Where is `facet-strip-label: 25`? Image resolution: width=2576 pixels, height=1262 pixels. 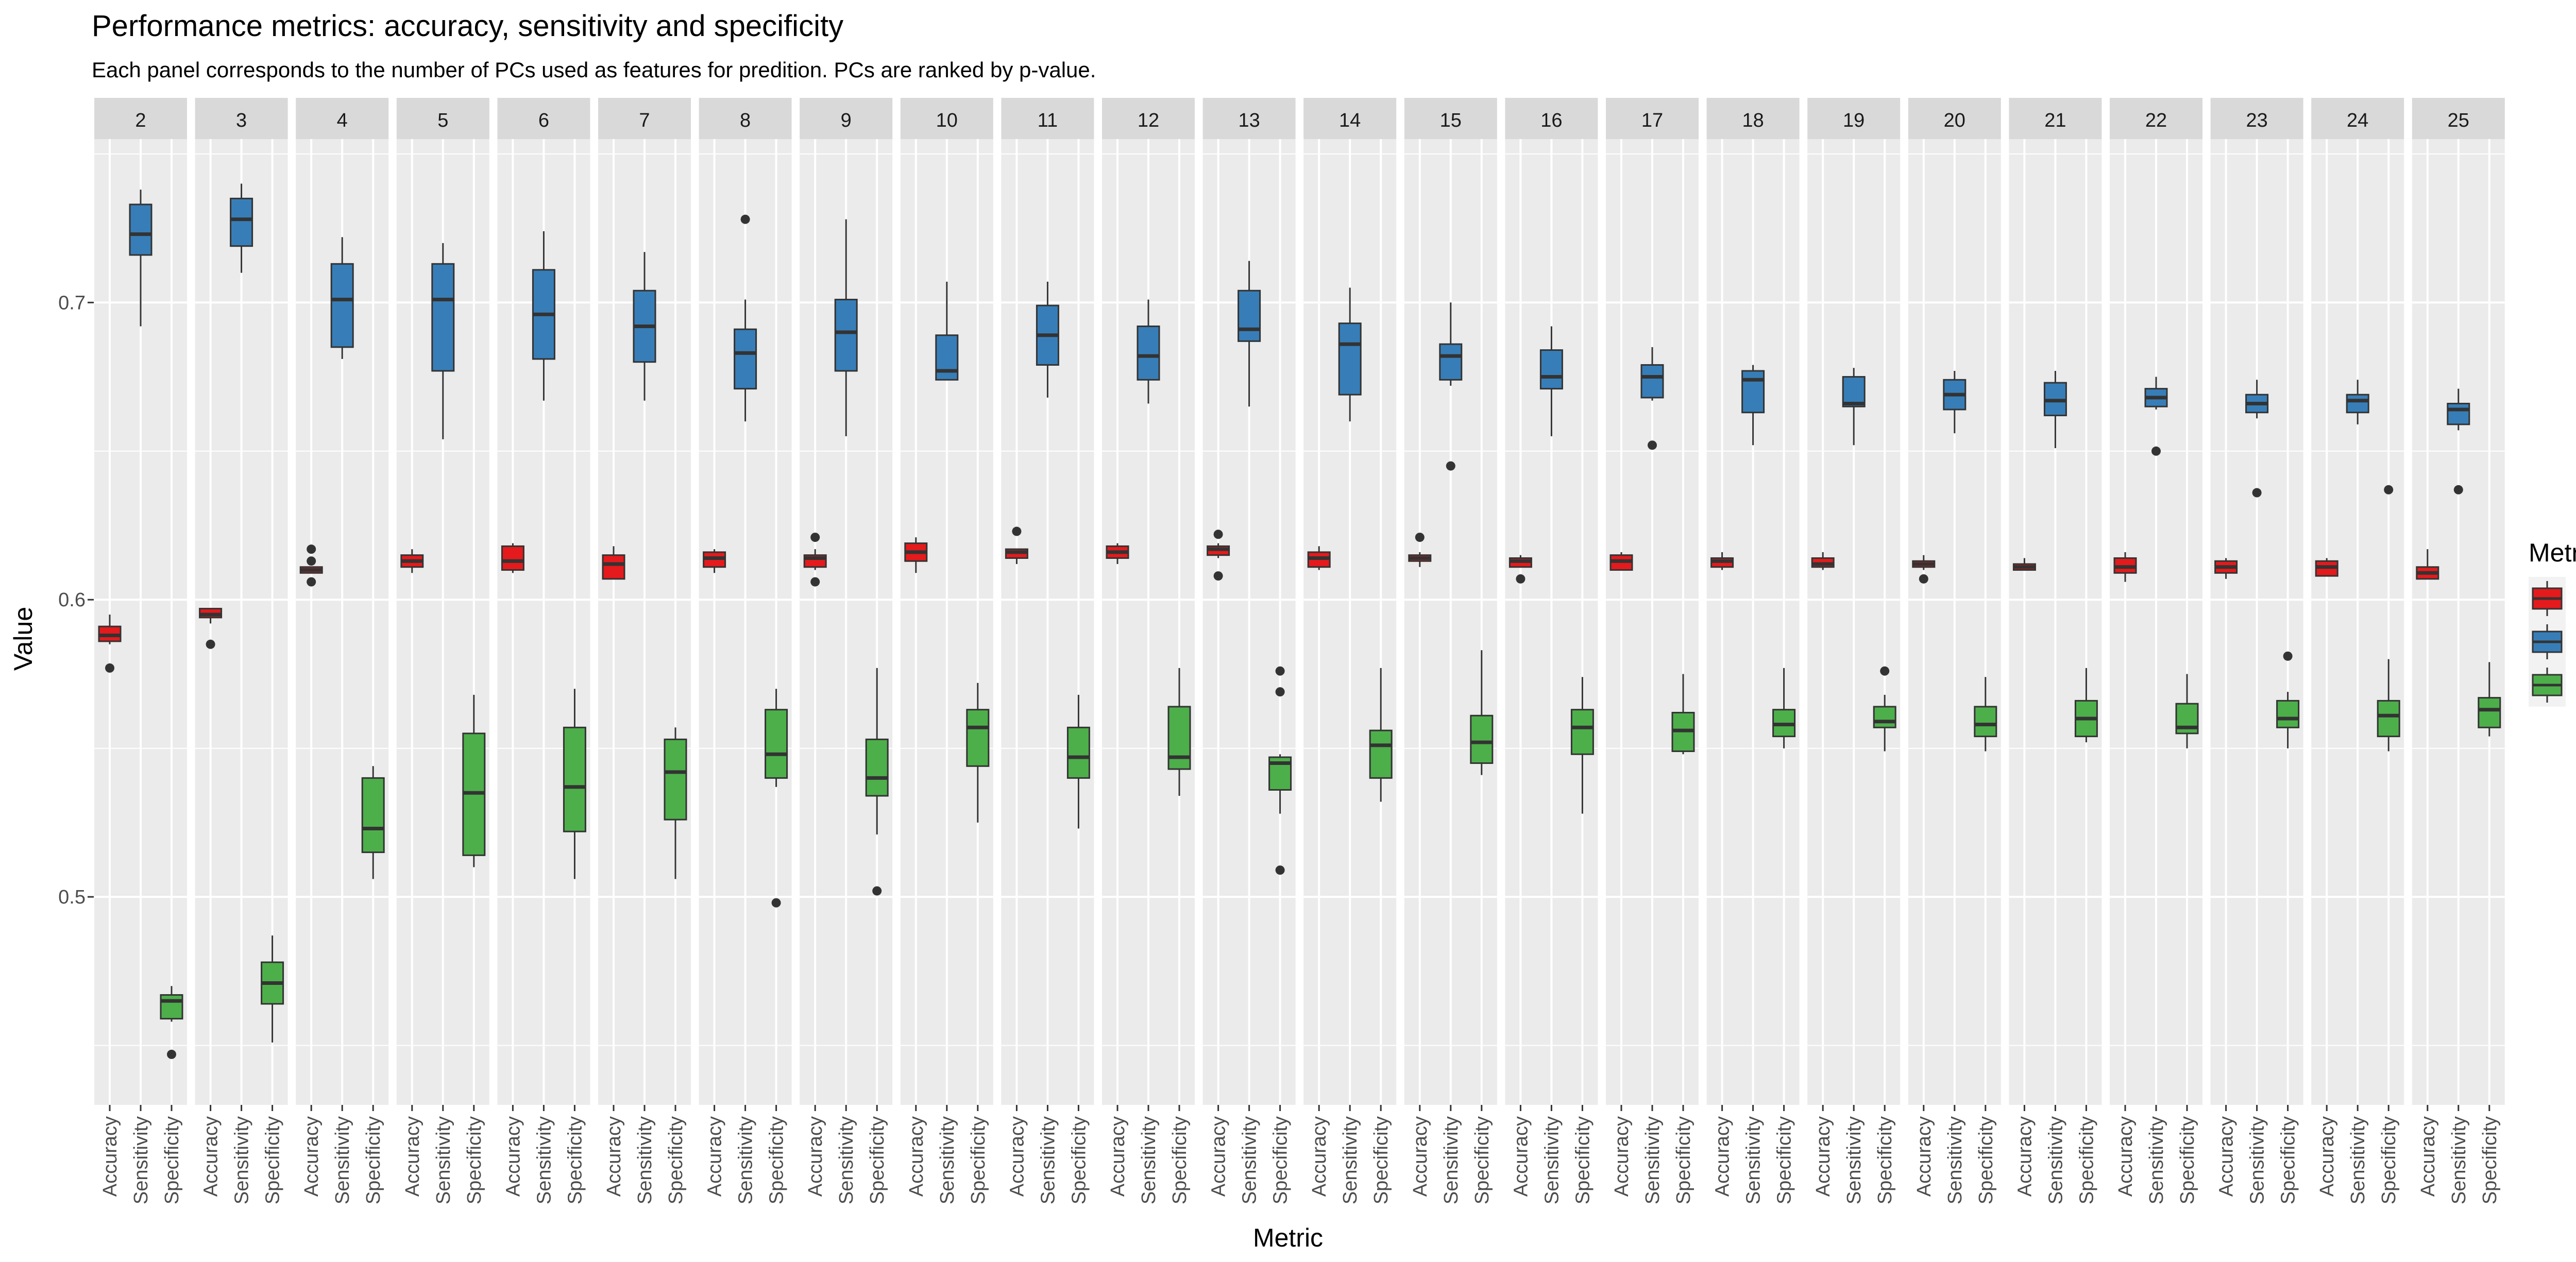
facet-strip-label: 25 is located at coordinates (2458, 120).